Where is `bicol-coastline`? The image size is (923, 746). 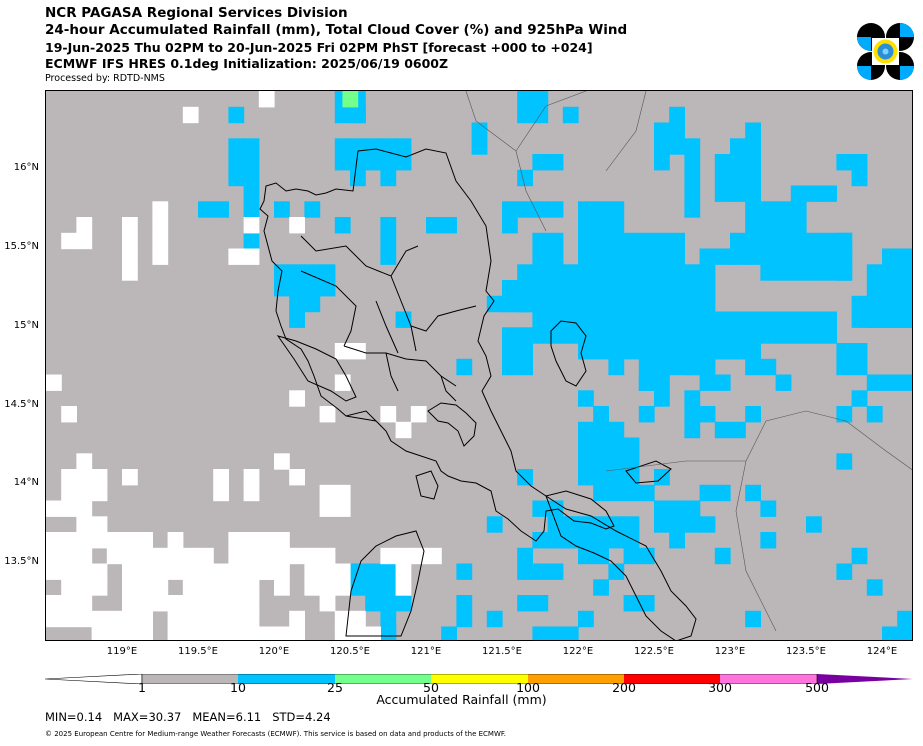 bicol-coastline is located at coordinates (620, 567).